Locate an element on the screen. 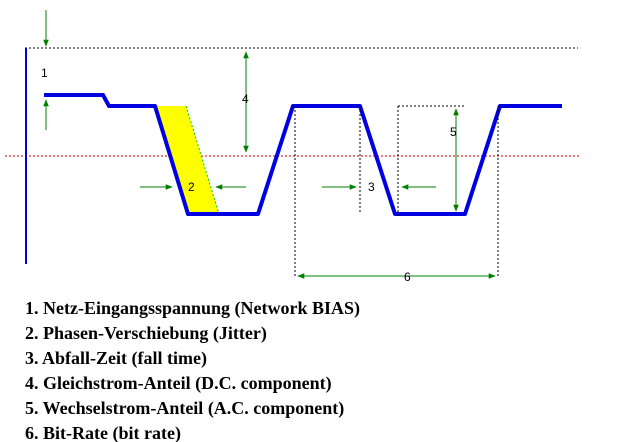 The height and width of the screenshot is (442, 640). marker-2: 2 is located at coordinates (191, 187).